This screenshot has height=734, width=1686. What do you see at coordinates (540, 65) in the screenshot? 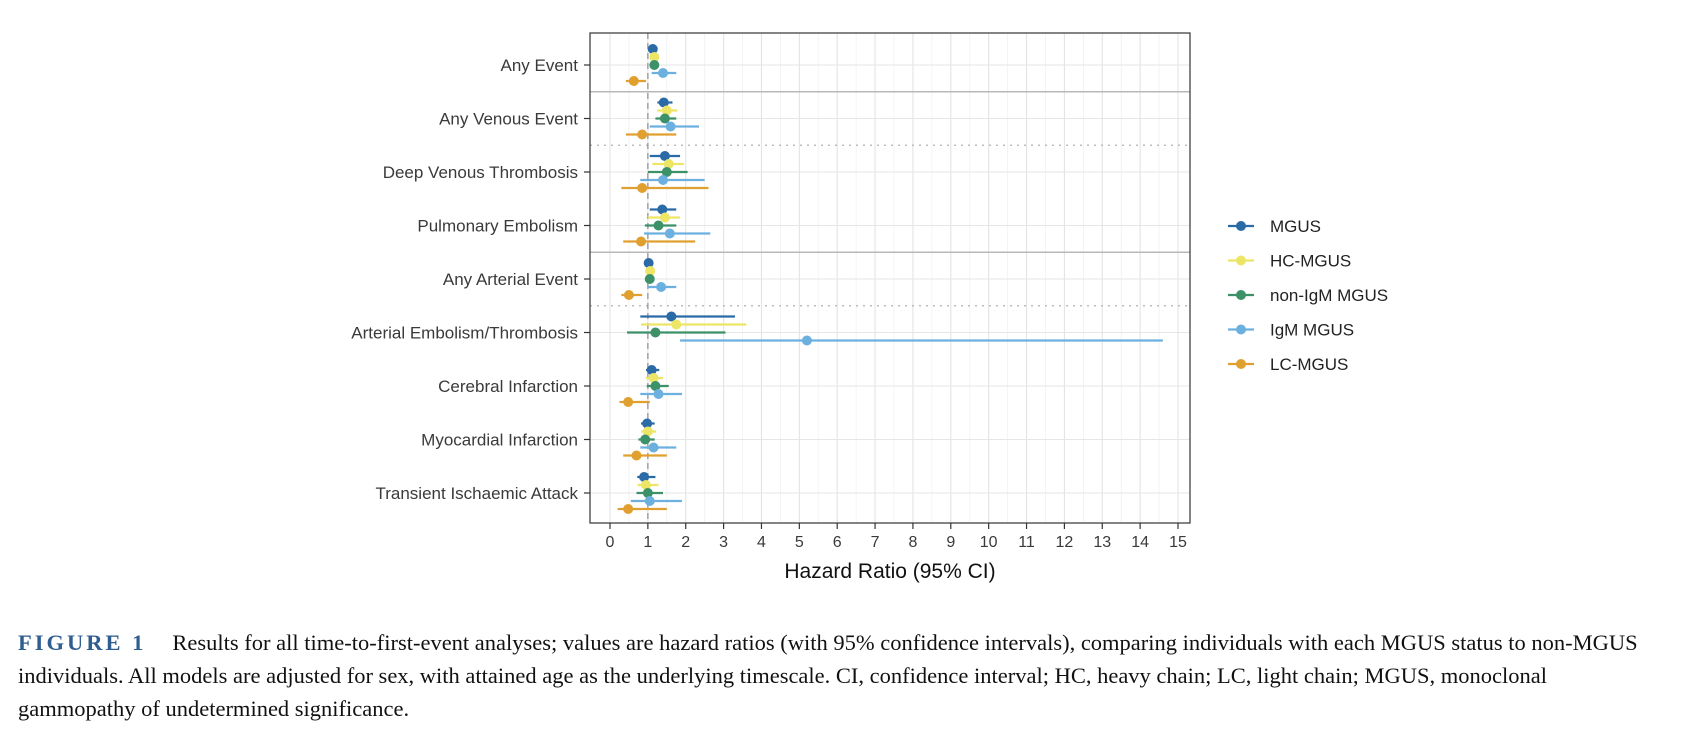
I see `category-label: Any Event` at bounding box center [540, 65].